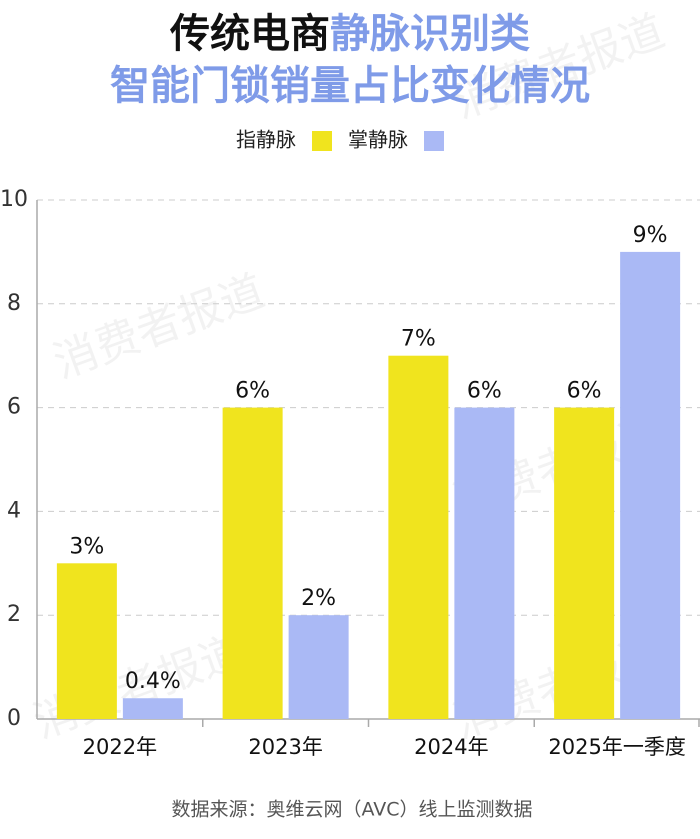  Describe the element at coordinates (14, 407) in the screenshot. I see `y-tick-label: 6` at that location.